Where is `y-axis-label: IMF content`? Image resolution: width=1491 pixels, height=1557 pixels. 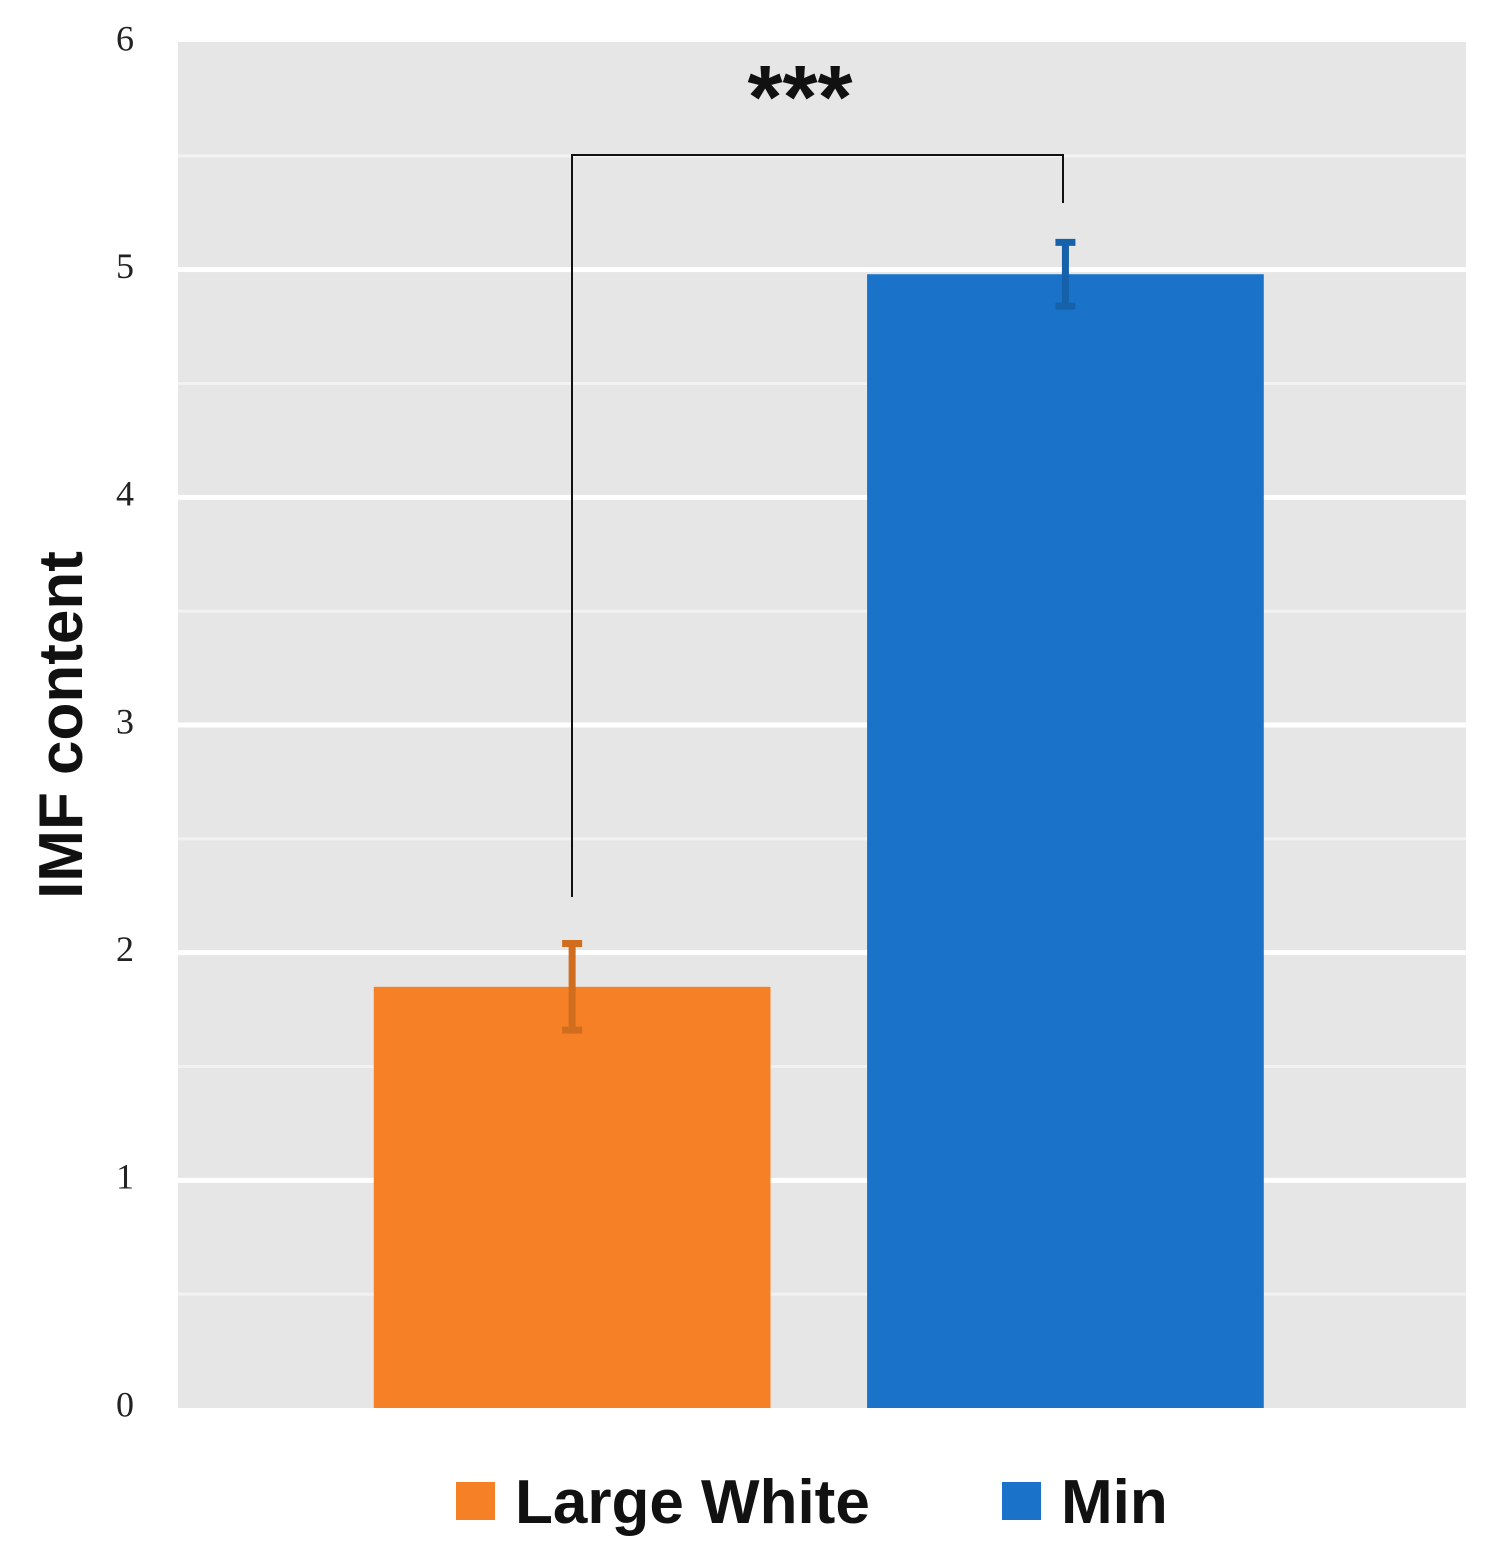
y-axis-label: IMF content is located at coordinates (61, 725).